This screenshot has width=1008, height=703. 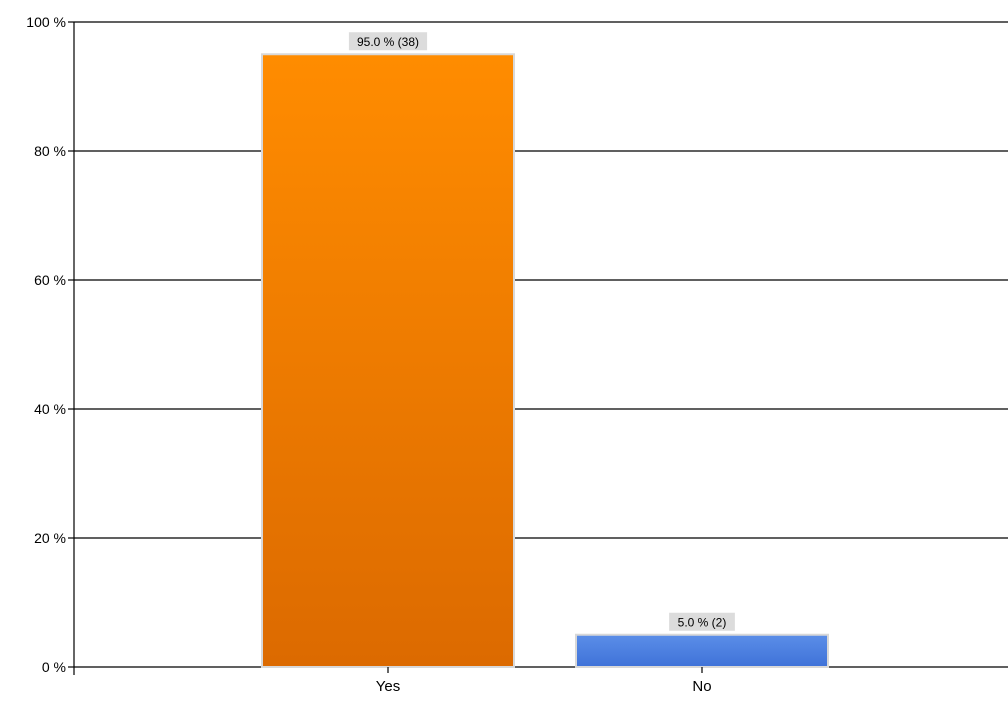 What do you see at coordinates (54, 667) in the screenshot?
I see `y-tick-label: 0 %` at bounding box center [54, 667].